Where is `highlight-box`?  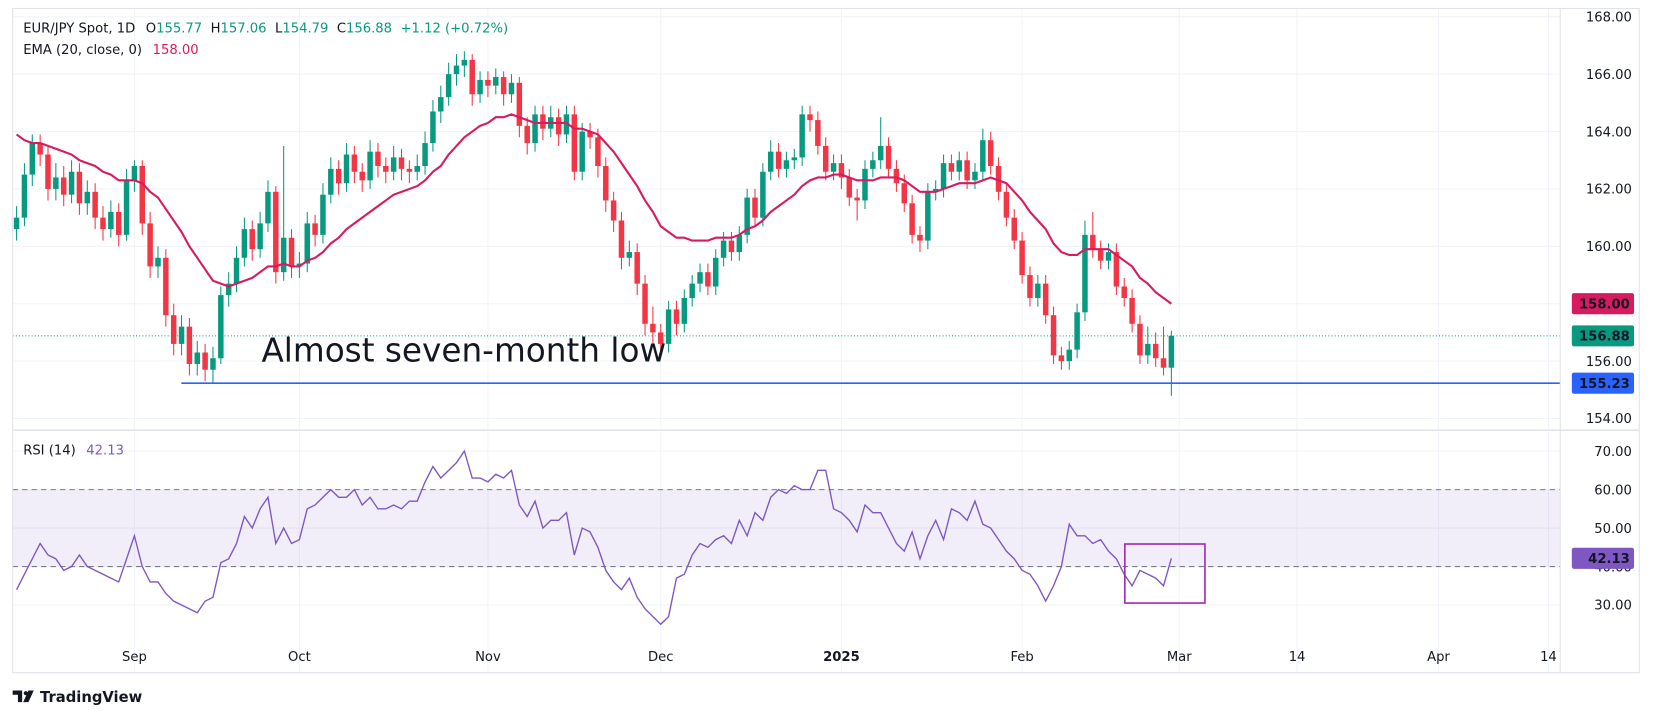 highlight-box is located at coordinates (1165, 573).